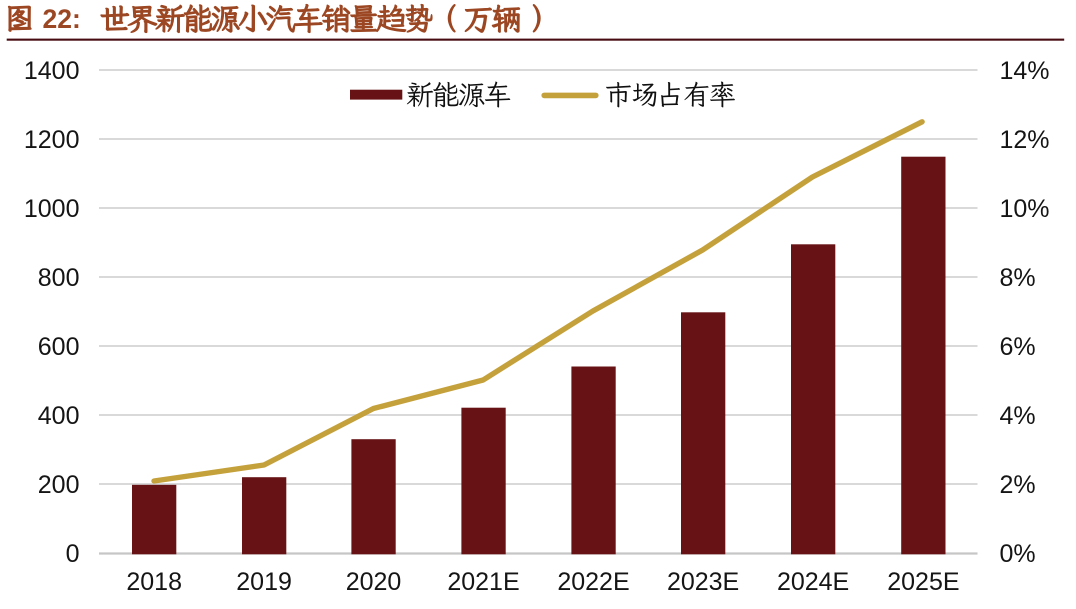  What do you see at coordinates (1025, 140) in the screenshot?
I see `svg-text: 12%` at bounding box center [1025, 140].